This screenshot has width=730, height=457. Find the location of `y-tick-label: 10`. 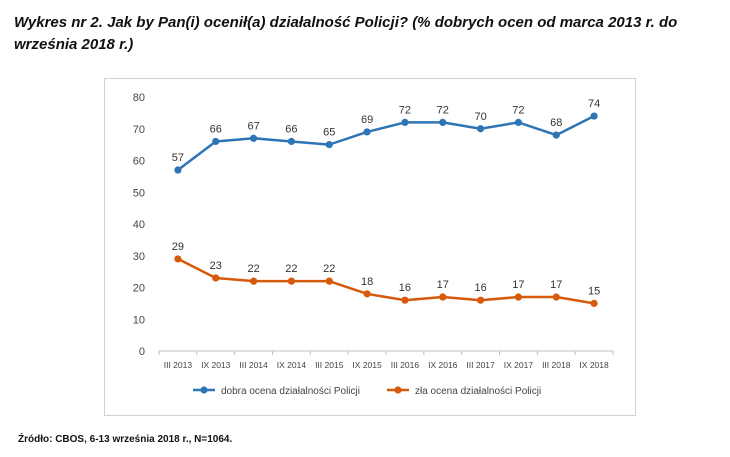

y-tick-label: 10 is located at coordinates (139, 320).